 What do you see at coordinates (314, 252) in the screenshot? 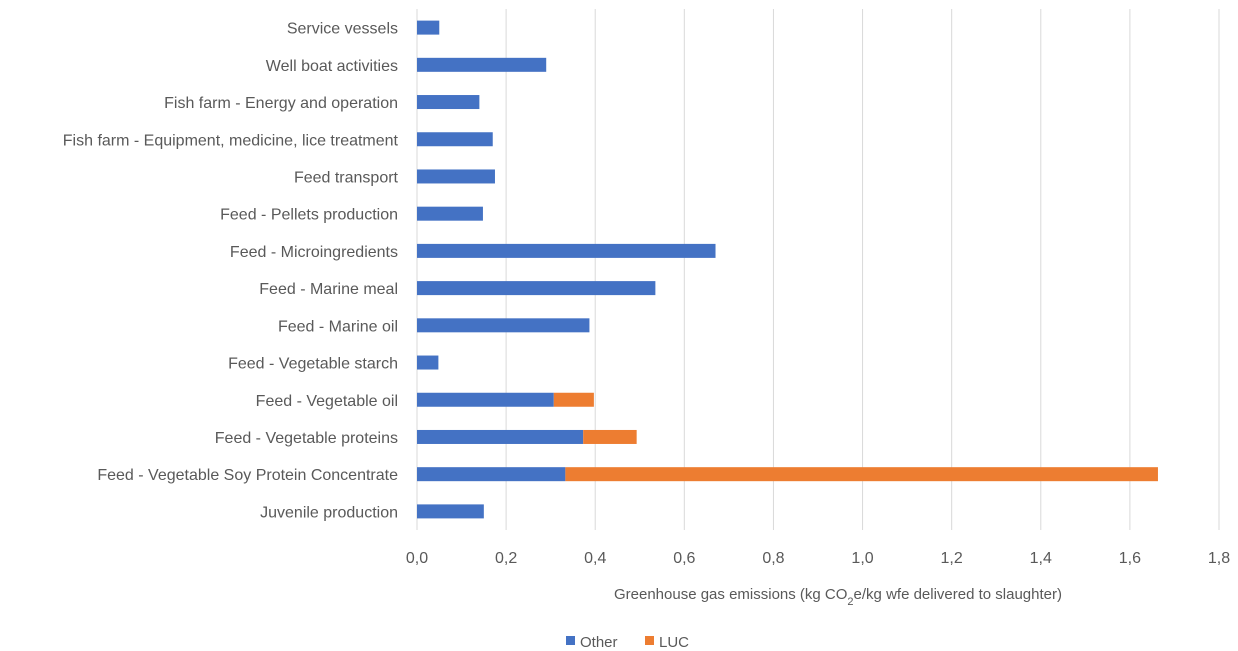
I see `category-label: Feed - Microingredients` at bounding box center [314, 252].